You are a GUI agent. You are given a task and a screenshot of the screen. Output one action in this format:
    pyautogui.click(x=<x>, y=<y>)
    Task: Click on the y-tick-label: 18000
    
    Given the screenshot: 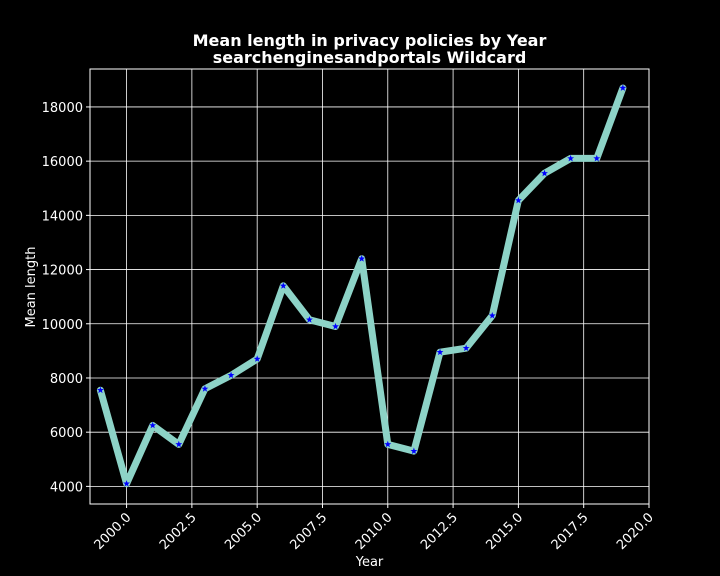 What is the action you would take?
    pyautogui.click(x=62, y=108)
    